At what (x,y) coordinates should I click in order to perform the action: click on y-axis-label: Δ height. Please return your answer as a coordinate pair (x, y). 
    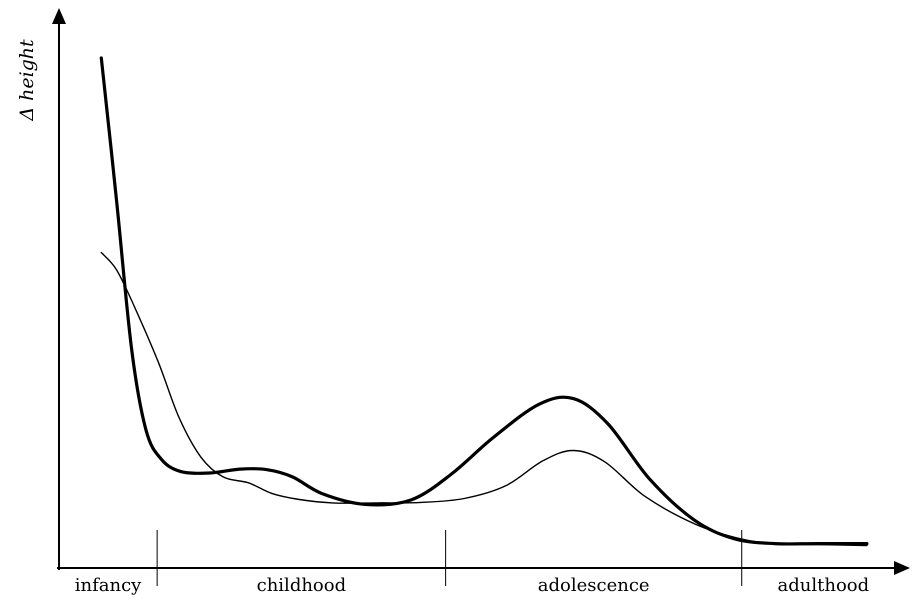
    Looking at the image, I should click on (27, 80).